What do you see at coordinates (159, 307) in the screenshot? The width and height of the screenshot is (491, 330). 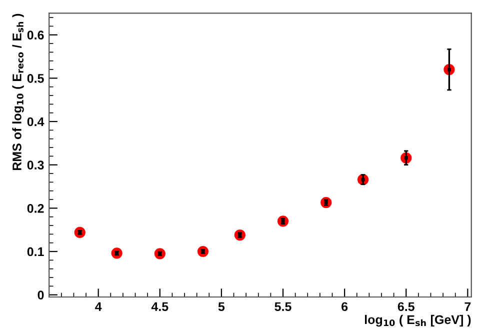 I see `x-tick-label: 4.5` at bounding box center [159, 307].